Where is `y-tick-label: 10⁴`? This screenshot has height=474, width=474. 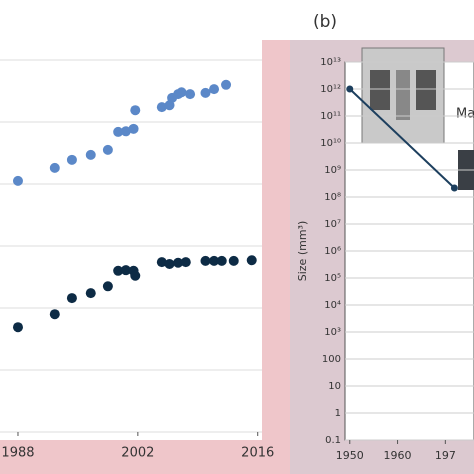 y-tick-label: 10⁴ is located at coordinates (332, 305).